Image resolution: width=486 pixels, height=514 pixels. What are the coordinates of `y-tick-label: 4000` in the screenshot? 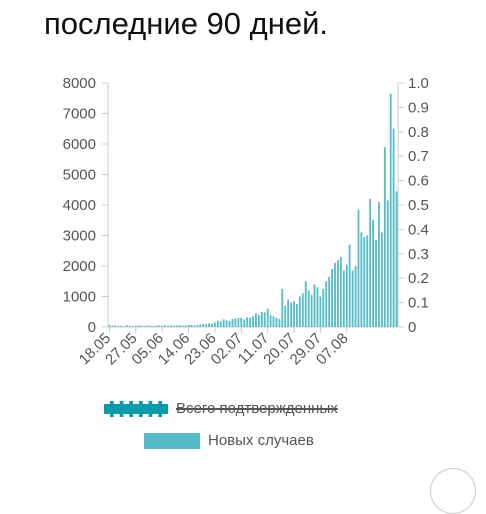 It's located at (79, 205).